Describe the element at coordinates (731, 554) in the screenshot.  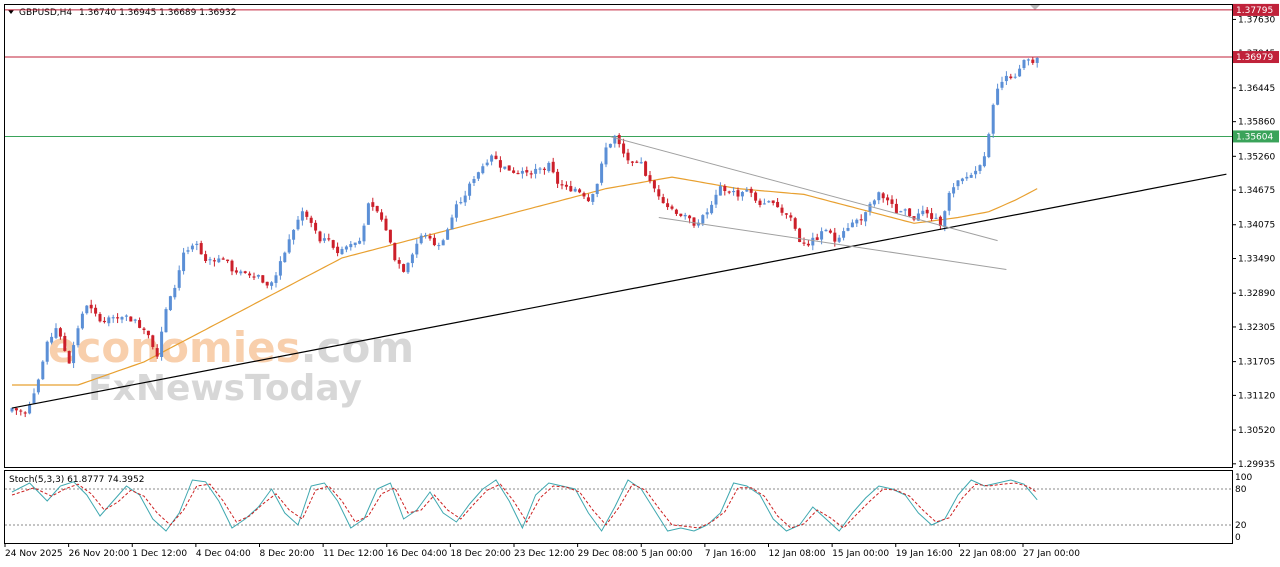
I see `time-tick-label: 7 Jan 16:00` at that location.